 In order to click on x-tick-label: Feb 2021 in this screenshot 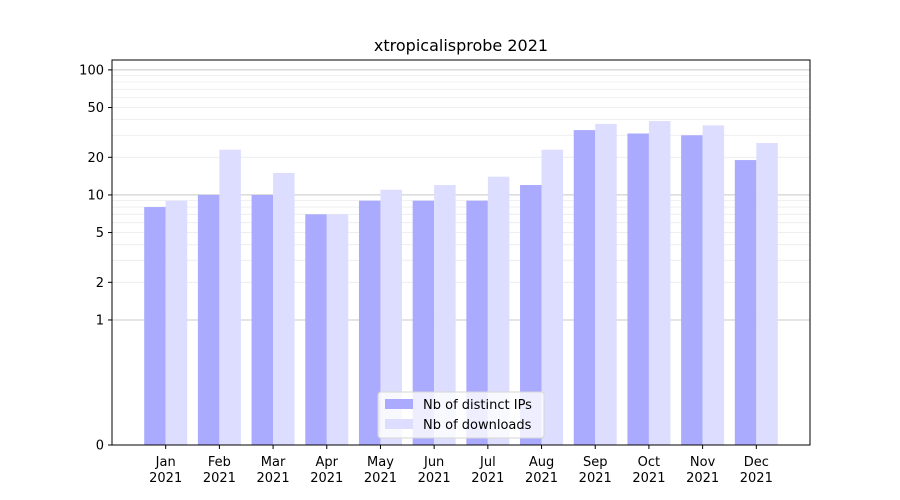, I will do `click(219, 470)`.